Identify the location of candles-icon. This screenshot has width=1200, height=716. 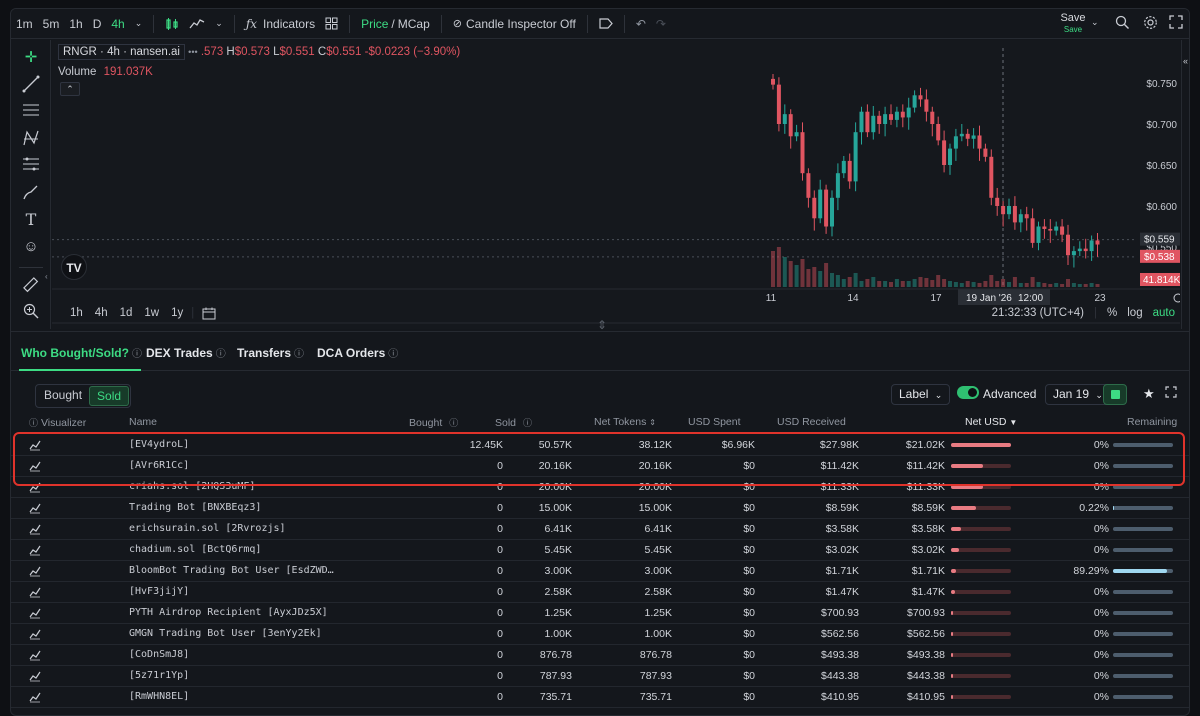
(172, 24).